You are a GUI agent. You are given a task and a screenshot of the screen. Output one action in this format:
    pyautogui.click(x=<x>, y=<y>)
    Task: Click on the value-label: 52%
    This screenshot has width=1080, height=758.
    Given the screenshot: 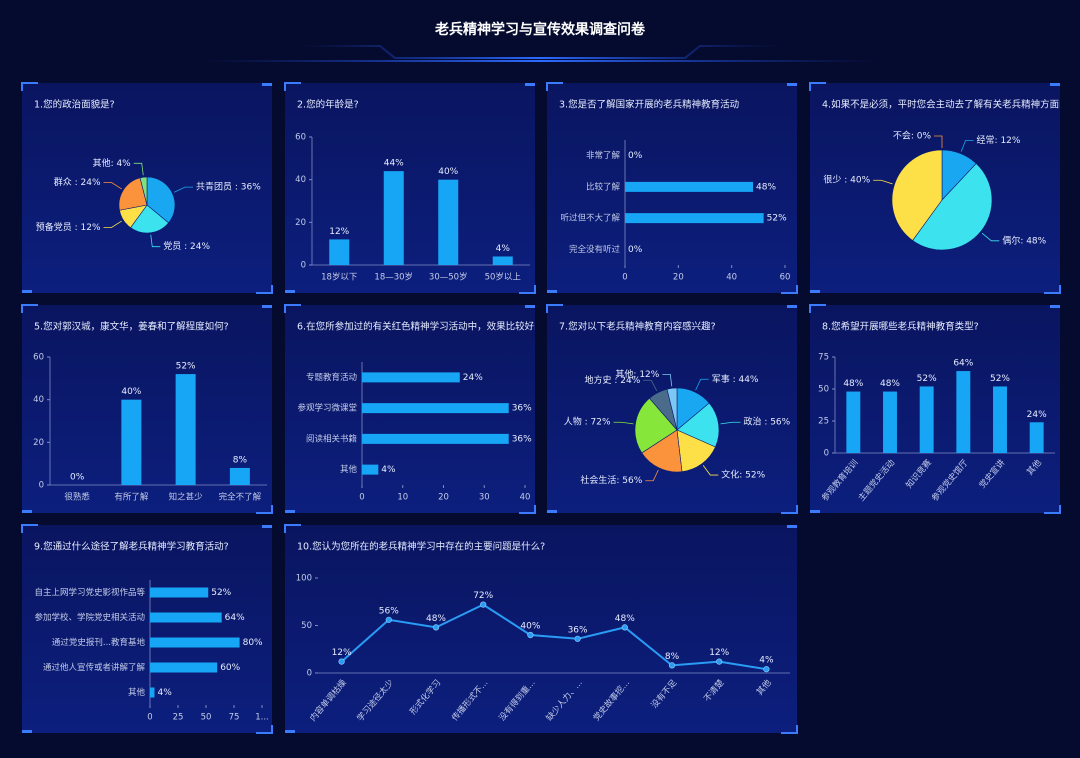 What is the action you would take?
    pyautogui.click(x=221, y=593)
    